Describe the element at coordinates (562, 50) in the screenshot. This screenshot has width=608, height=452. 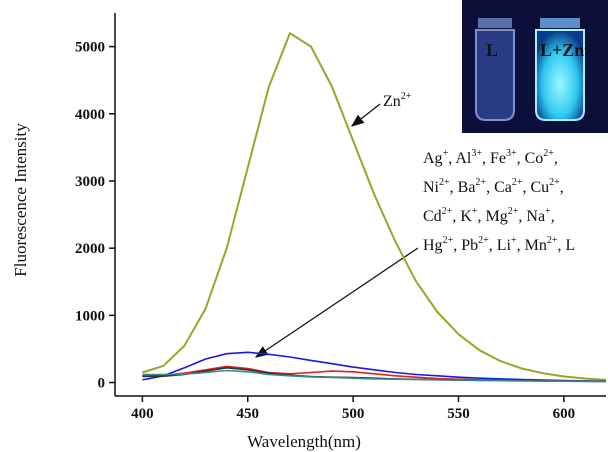
I see `label-text: L+Zn` at that location.